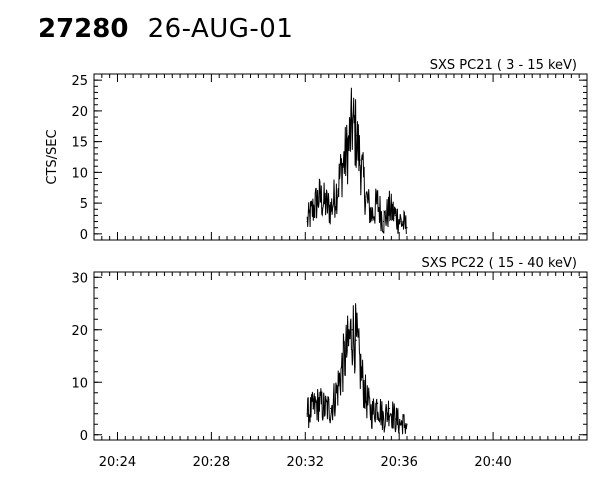 Image resolution: width=600 pixels, height=480 pixels. I want to click on chart-header: 27280 26-AUG-01, so click(165, 32).